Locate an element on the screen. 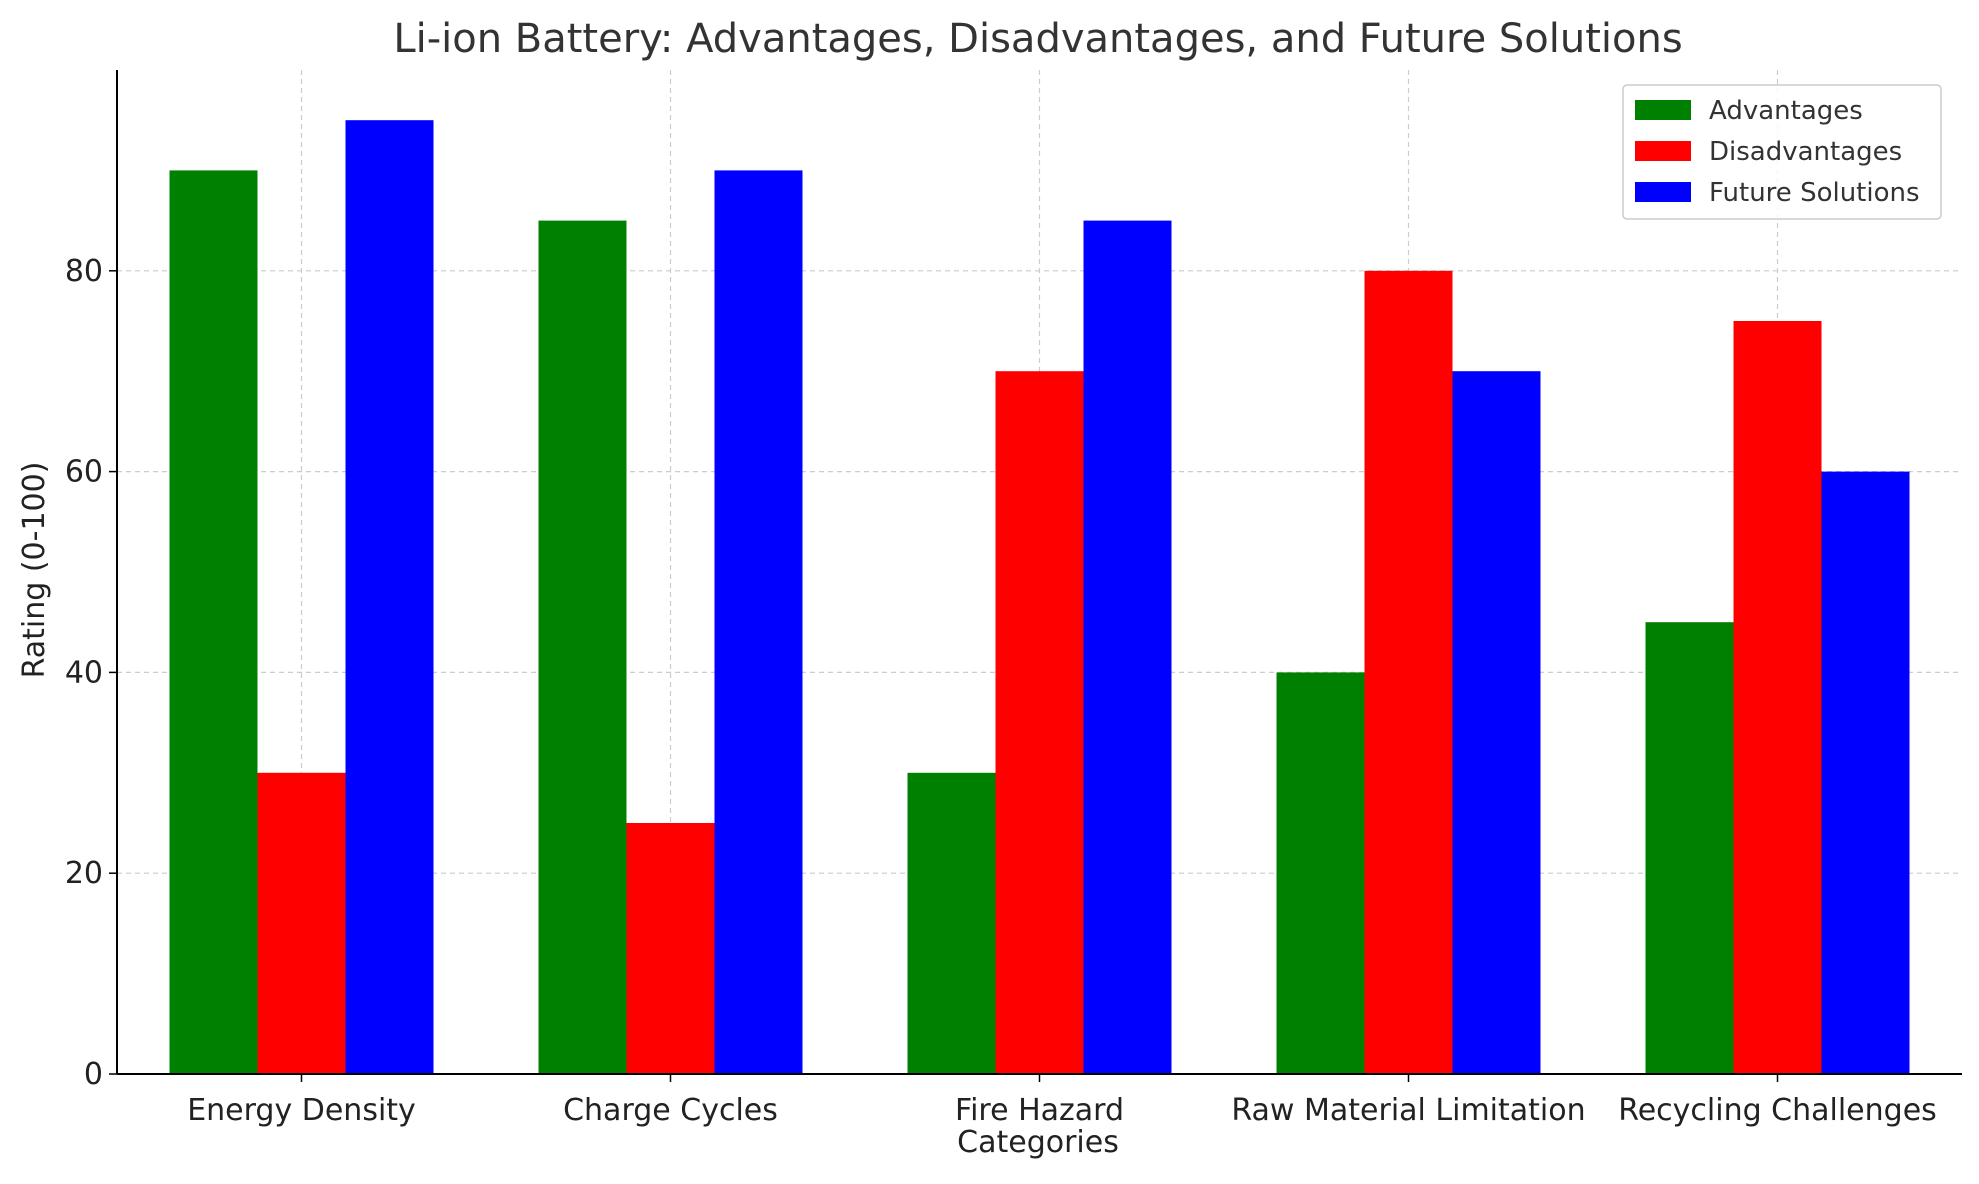 The height and width of the screenshot is (1184, 1979). x-tick-label: Fire Hazard is located at coordinates (1039, 1110).